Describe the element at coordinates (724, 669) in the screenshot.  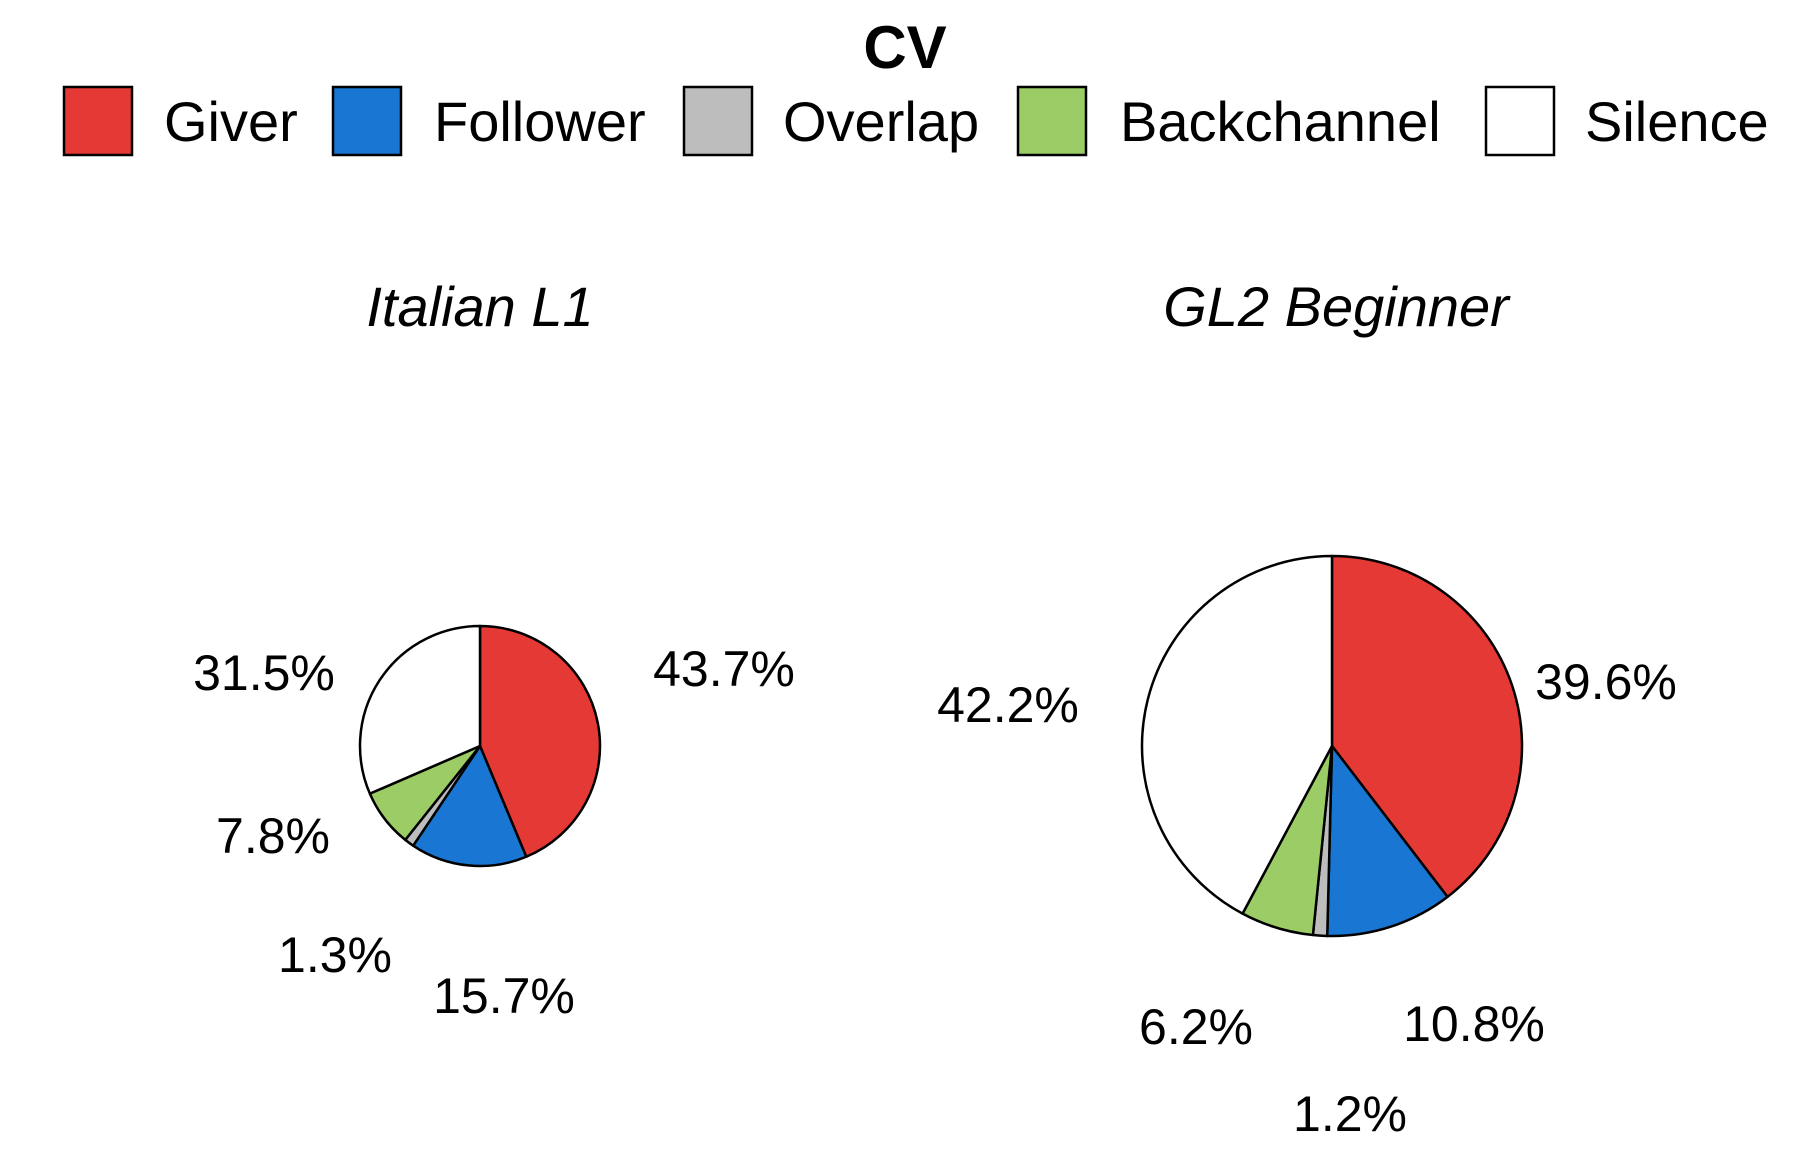
I see `slice-label-italian-l1-giver: 43.7%` at that location.